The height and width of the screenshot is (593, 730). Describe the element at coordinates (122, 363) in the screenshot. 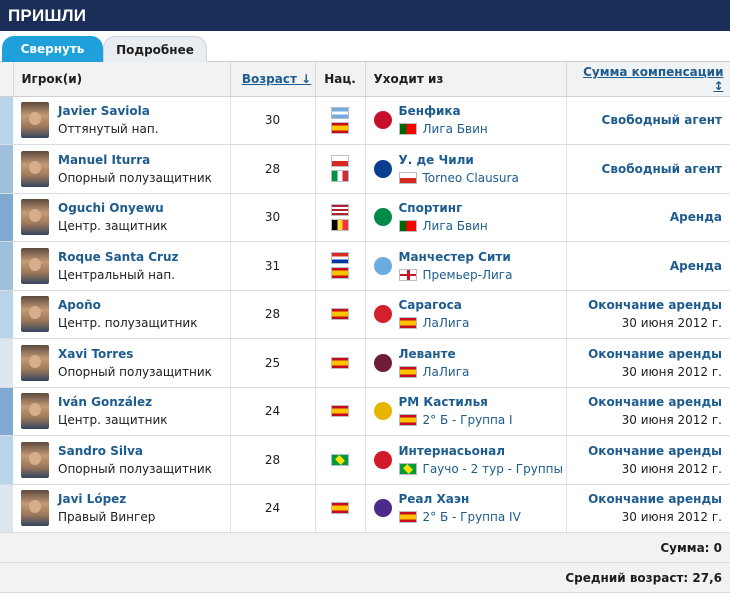

I see `player-cell: Xavi Torres Опорный полузащитник` at that location.